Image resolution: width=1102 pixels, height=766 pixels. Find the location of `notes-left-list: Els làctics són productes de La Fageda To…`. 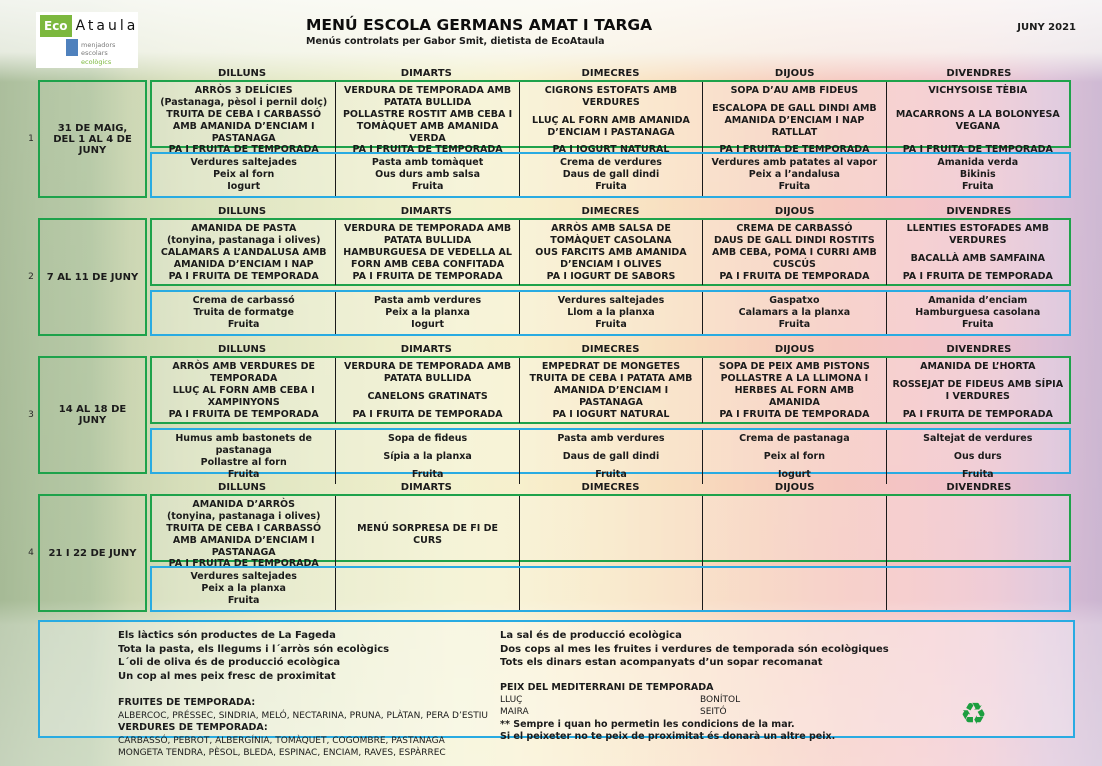

notes-left-list: Els làctics són productes de La Fageda To… is located at coordinates (309, 656).